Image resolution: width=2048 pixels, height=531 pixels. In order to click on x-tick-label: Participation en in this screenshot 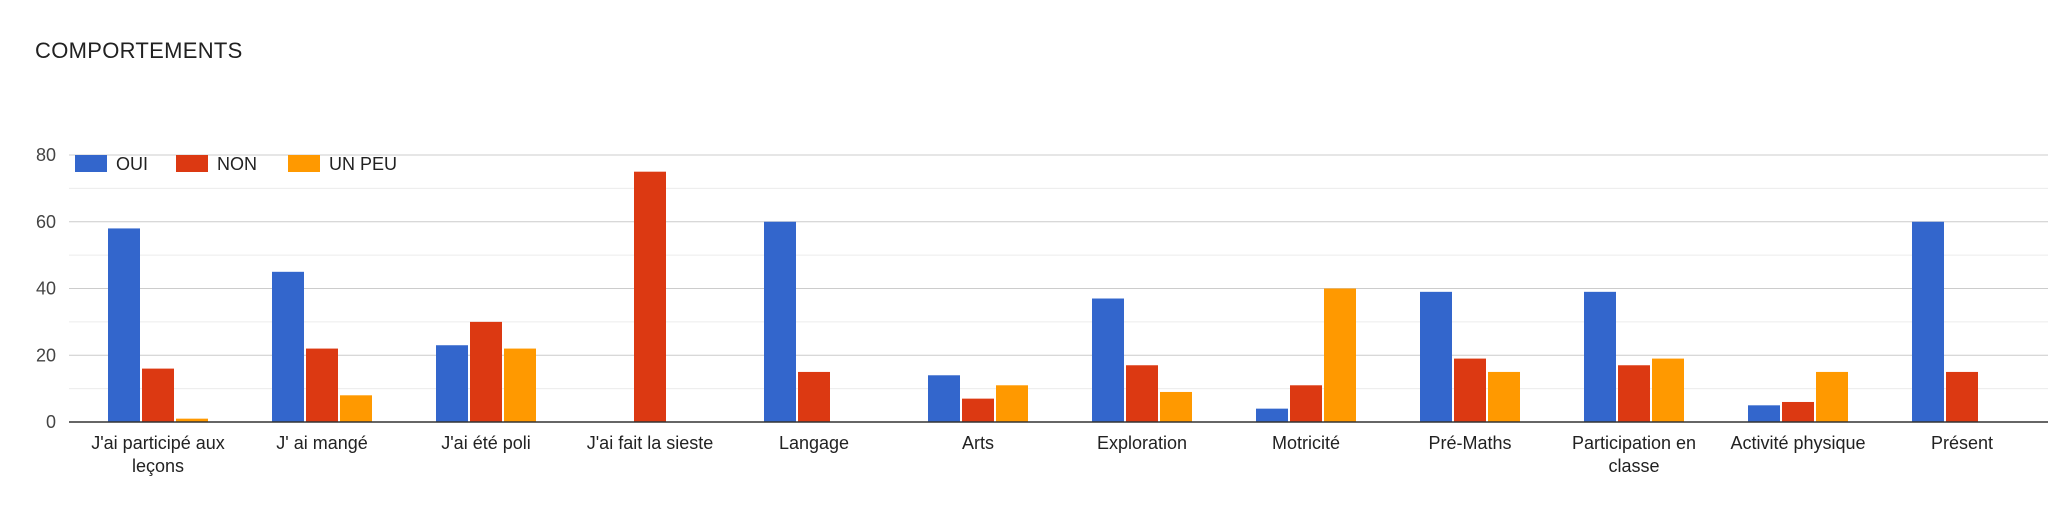, I will do `click(1634, 443)`.